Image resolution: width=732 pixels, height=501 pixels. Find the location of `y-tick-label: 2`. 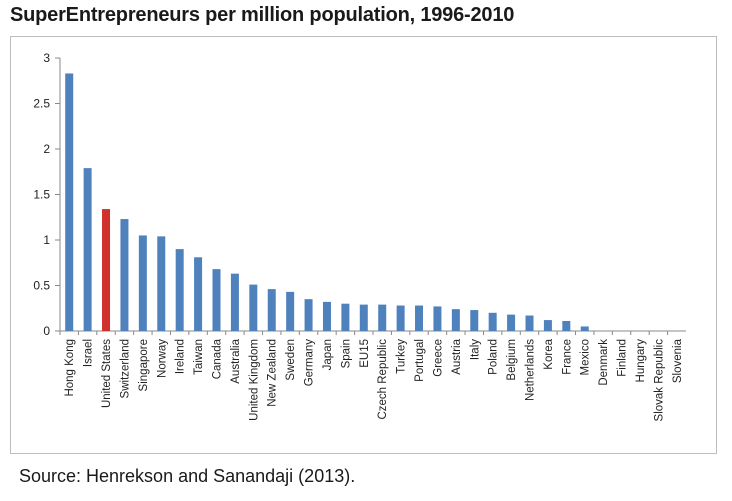

y-tick-label: 2 is located at coordinates (46, 149).